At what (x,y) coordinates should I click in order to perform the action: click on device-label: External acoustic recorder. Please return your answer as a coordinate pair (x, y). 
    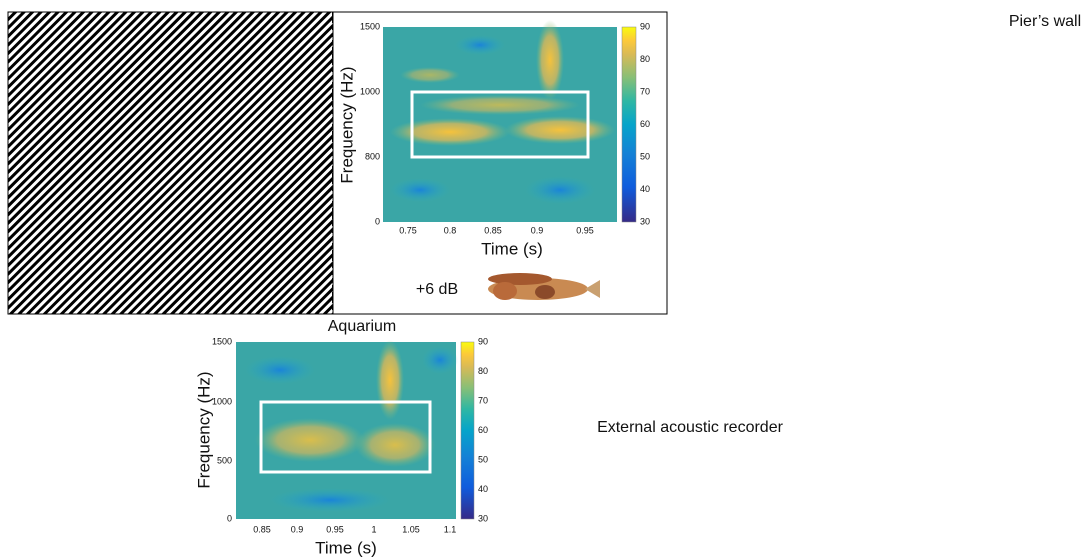
    Looking at the image, I should click on (690, 427).